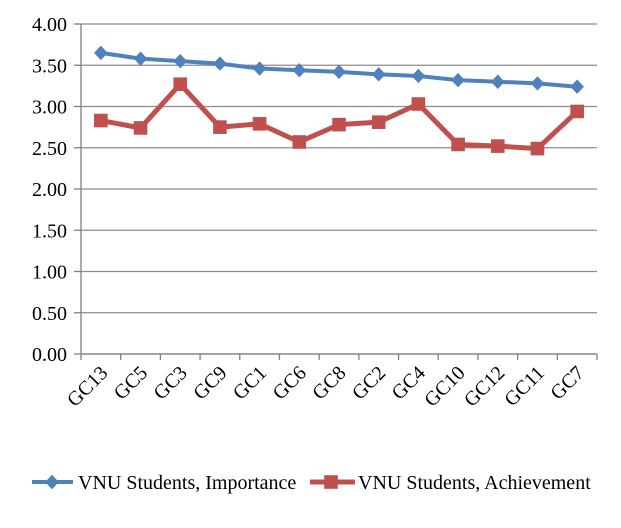 This screenshot has height=528, width=621. What do you see at coordinates (210, 383) in the screenshot?
I see `x-axis-label: GC9` at bounding box center [210, 383].